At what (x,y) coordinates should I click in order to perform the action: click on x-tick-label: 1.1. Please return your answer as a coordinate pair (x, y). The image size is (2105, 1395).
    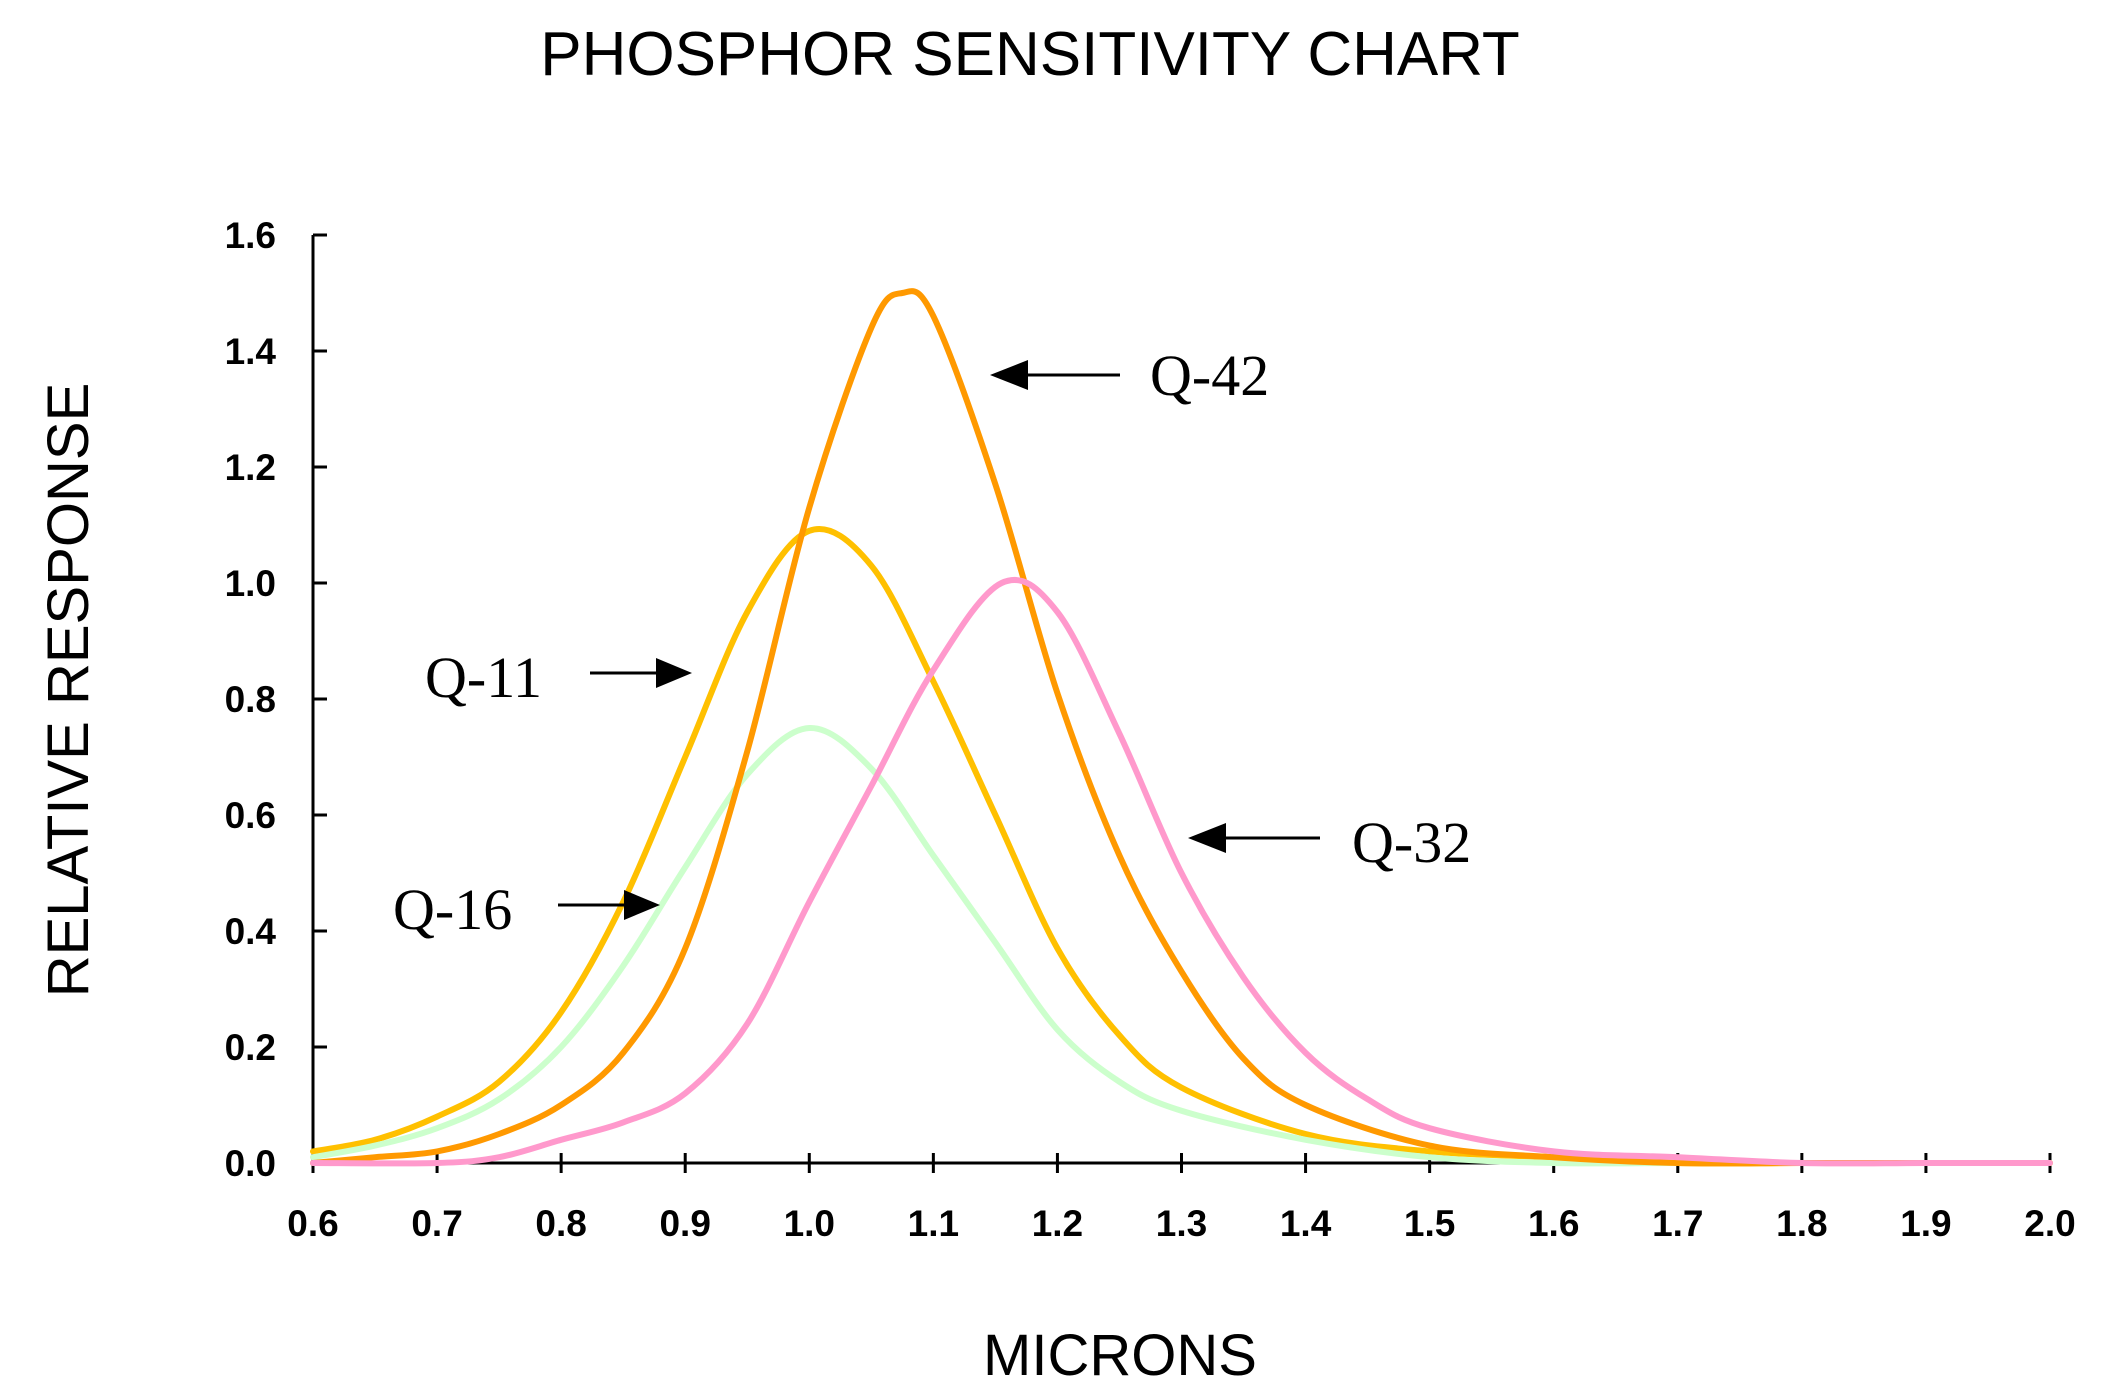
    Looking at the image, I should click on (933, 1223).